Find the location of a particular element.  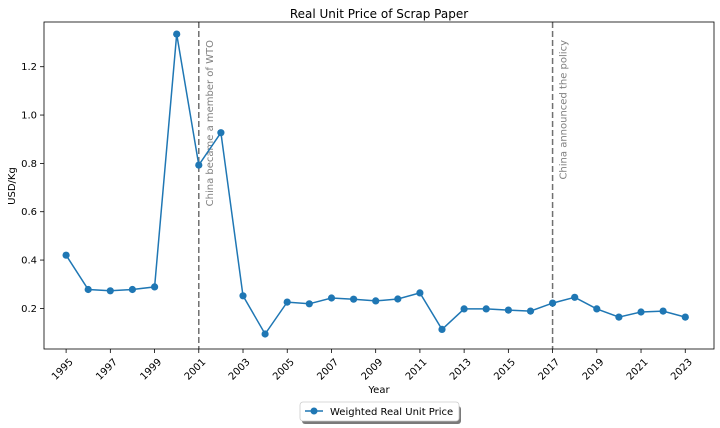

y-tick-label: 0.8 is located at coordinates (29, 164).